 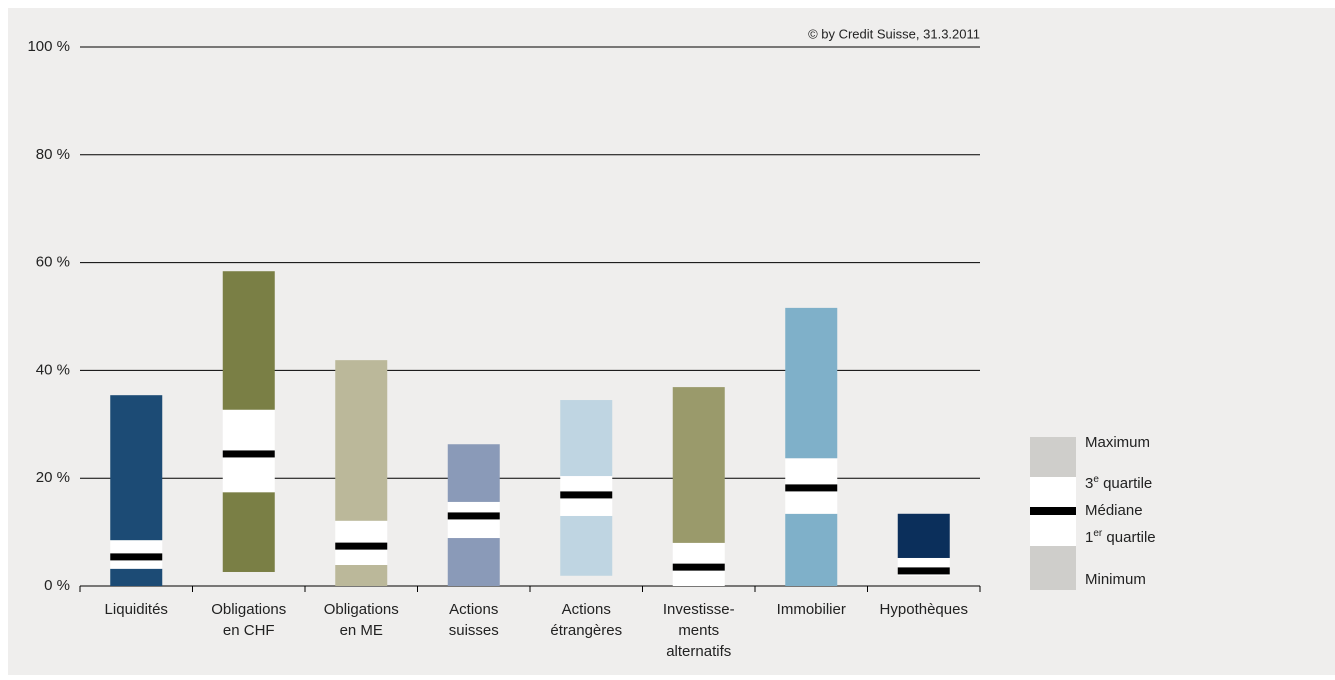 What do you see at coordinates (924, 609) in the screenshot?
I see `x-tick-label: Hypothèques` at bounding box center [924, 609].